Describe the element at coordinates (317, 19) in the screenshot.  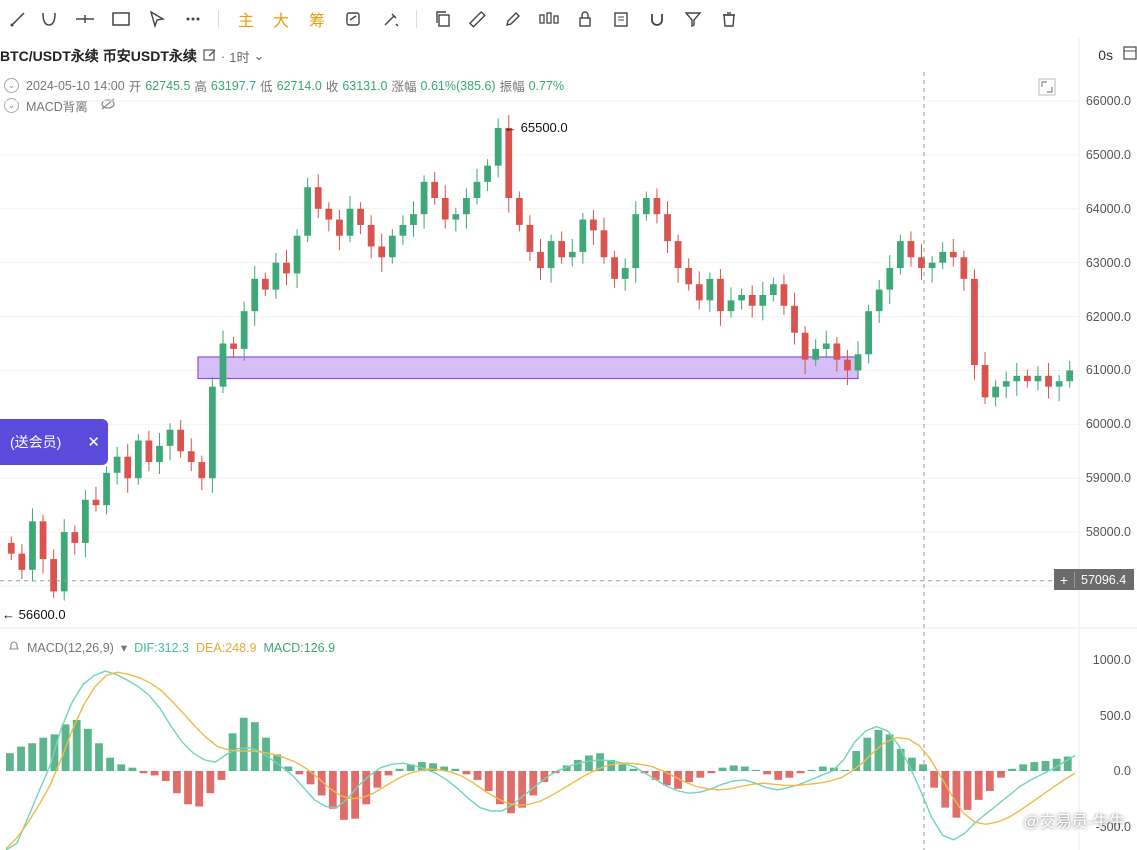
I see `chips-indicator-button: 筹` at that location.